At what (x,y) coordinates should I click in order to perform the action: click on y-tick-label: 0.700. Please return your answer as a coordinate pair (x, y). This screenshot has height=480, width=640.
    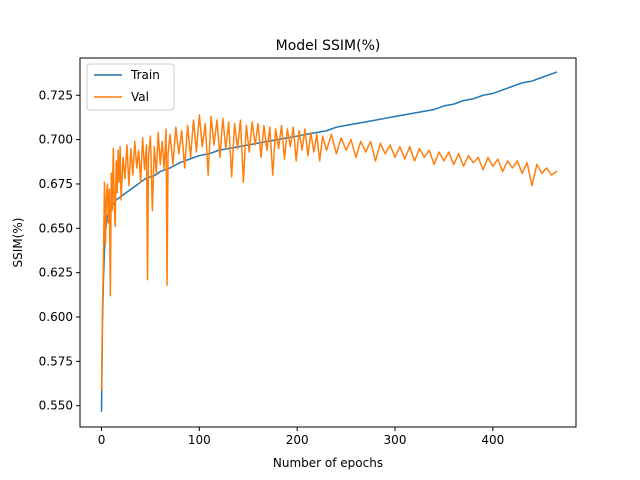
    Looking at the image, I should click on (56, 140).